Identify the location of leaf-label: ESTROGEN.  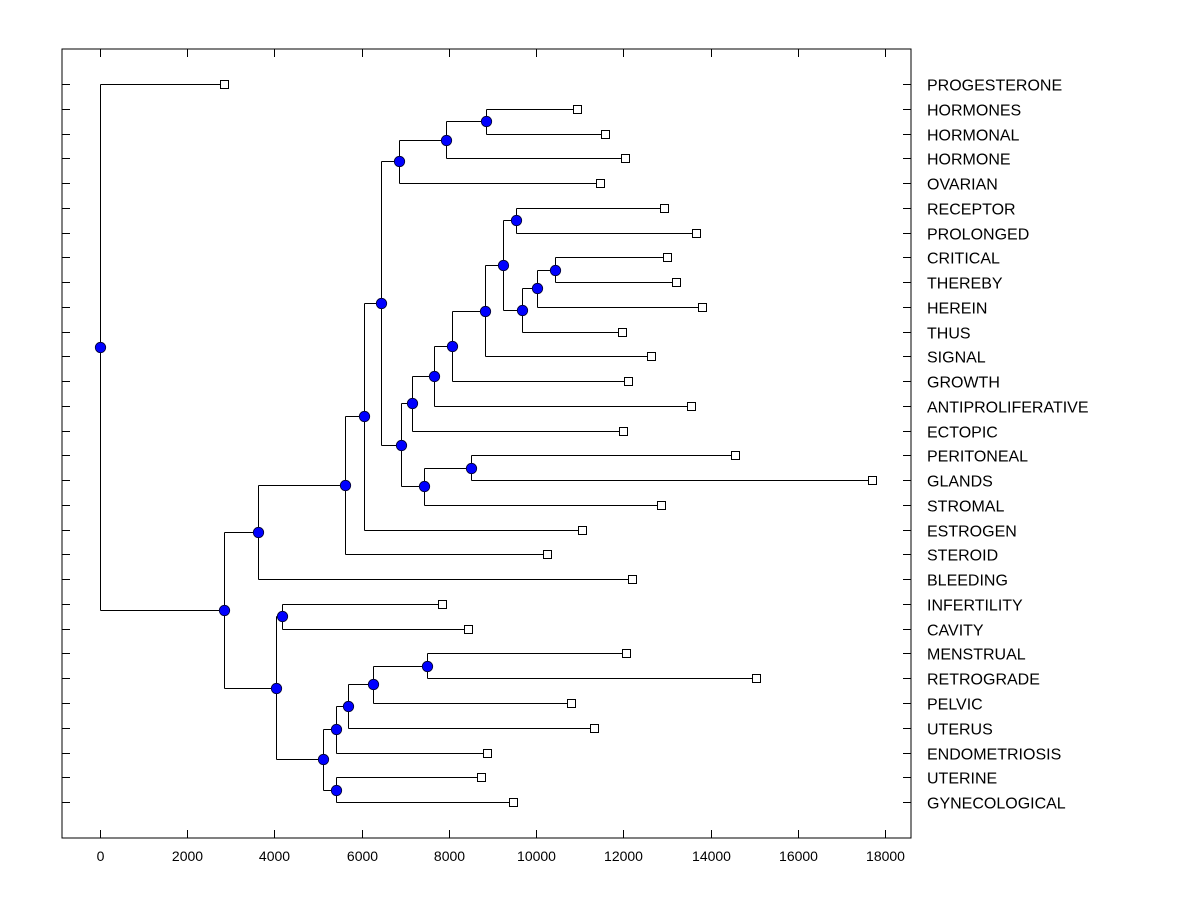
(972, 532).